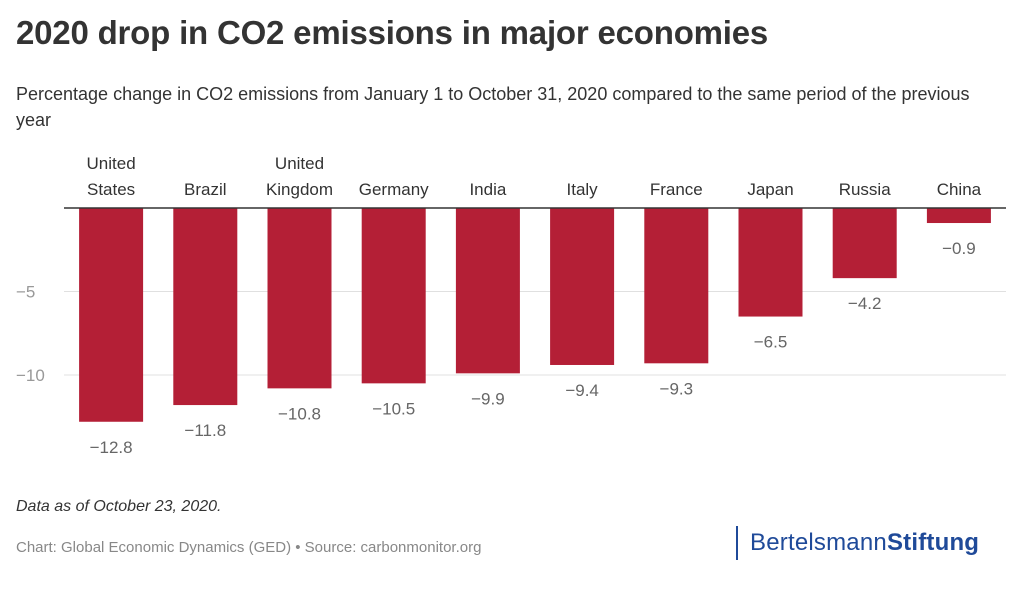 The width and height of the screenshot is (1024, 595). Describe the element at coordinates (119, 506) in the screenshot. I see `data-note: Data as of October 23, 2020.` at that location.